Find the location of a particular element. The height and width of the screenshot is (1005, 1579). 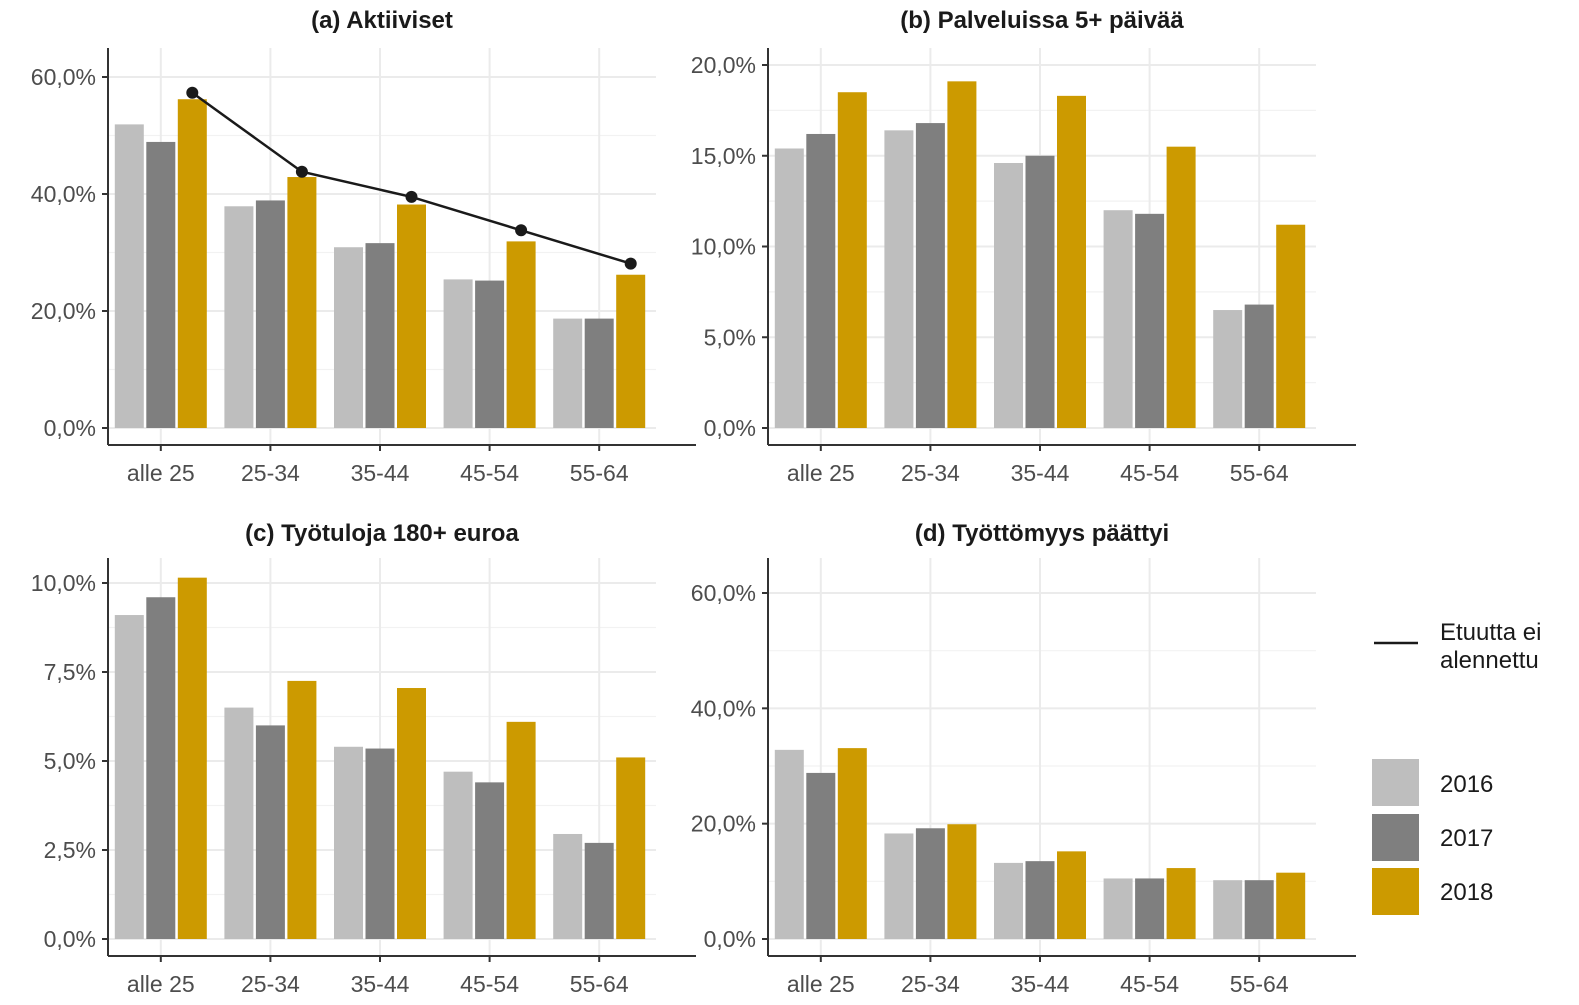

panel-c-title: (c) Työtuloja 180+ euroa is located at coordinates (382, 533).